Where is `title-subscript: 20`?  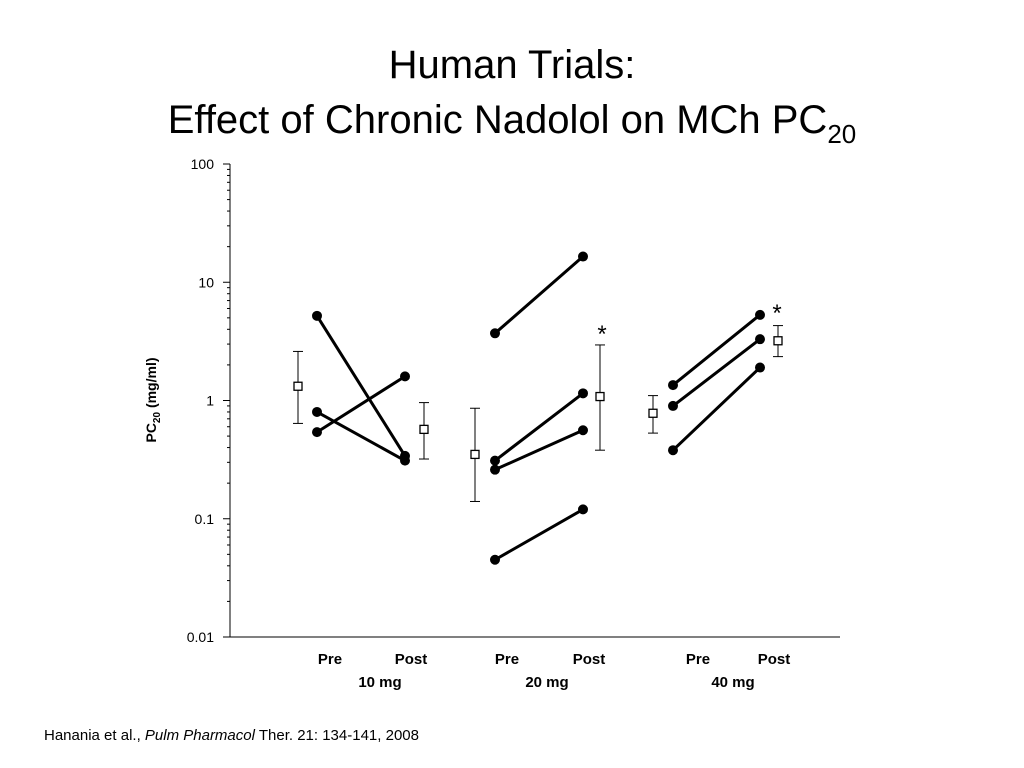
title-subscript: 20 is located at coordinates (842, 134).